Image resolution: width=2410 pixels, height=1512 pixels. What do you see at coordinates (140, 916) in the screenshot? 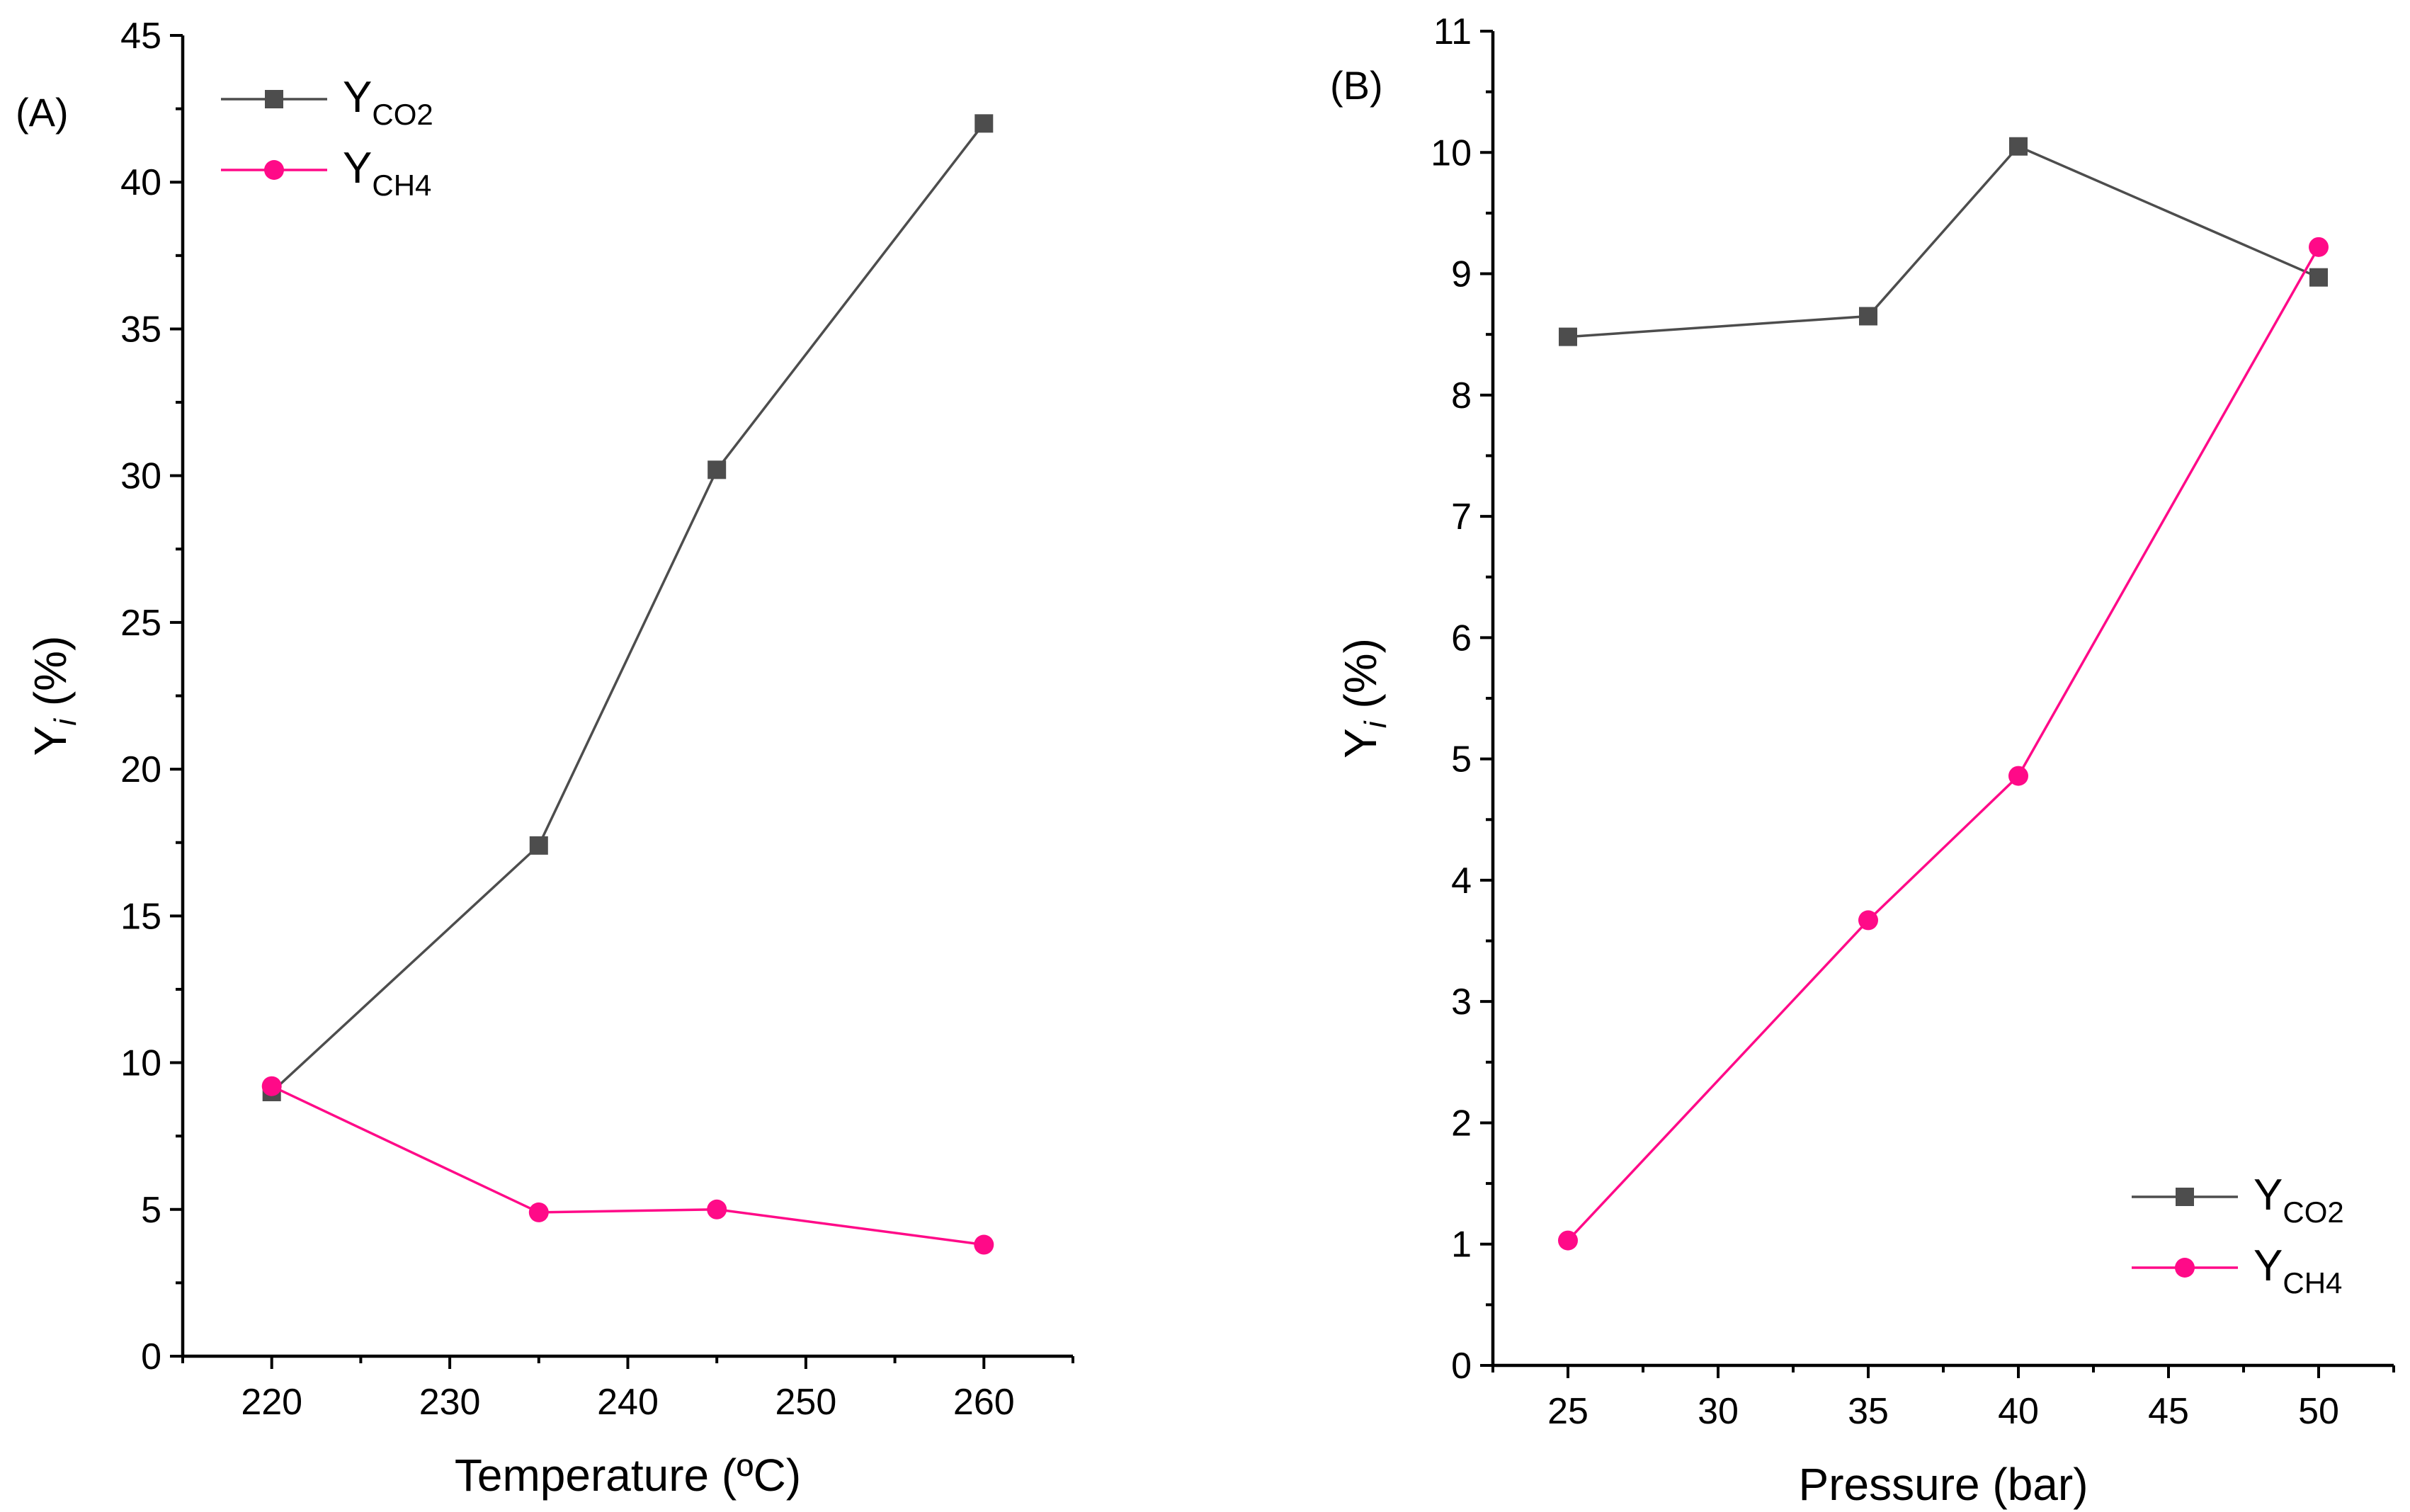
I see `y-tick-label: 15` at bounding box center [140, 916].